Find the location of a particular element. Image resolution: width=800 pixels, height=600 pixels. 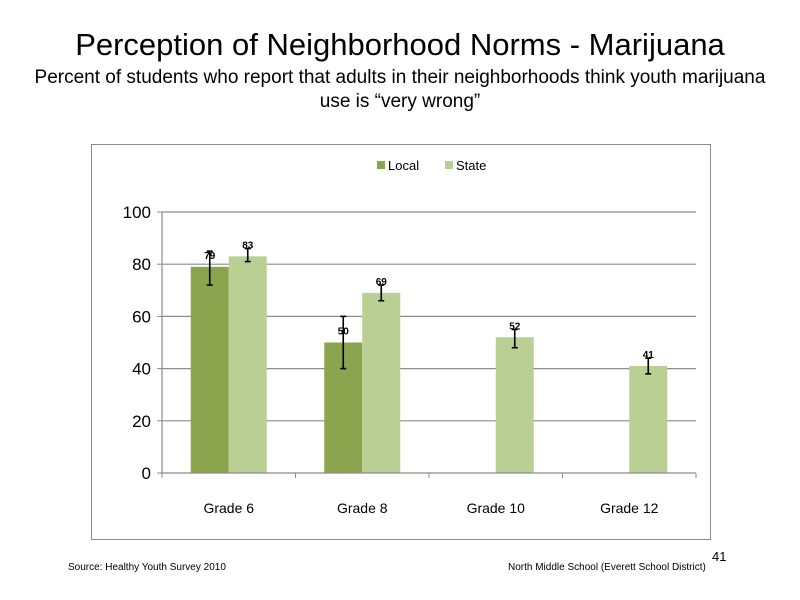

legend-label-local: Local is located at coordinates (403, 165).